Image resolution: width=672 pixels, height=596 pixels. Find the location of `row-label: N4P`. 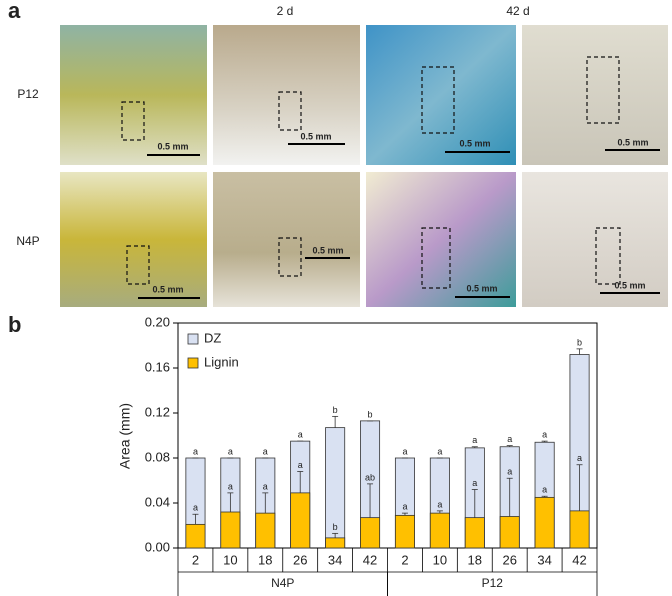

row-label: N4P is located at coordinates (27, 241).